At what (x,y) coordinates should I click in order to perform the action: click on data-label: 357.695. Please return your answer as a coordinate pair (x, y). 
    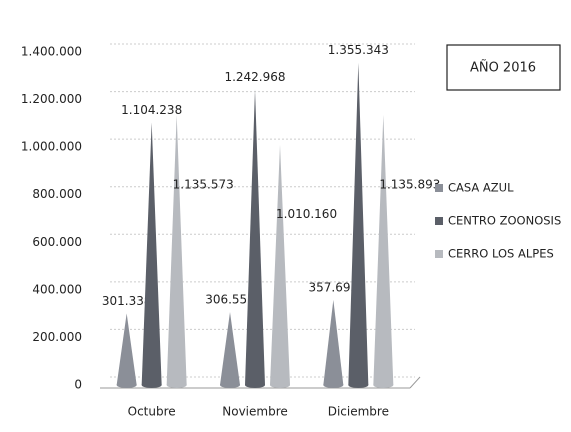
    Looking at the image, I should click on (334, 287).